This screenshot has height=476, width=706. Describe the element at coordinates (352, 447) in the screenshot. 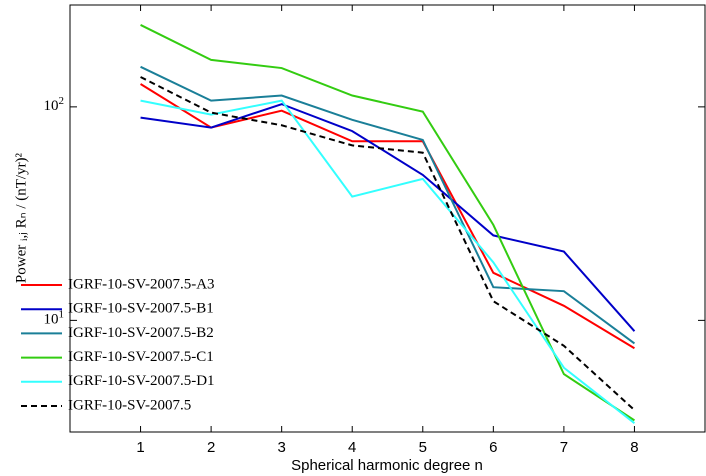

I see `x-tick-label: 4` at that location.